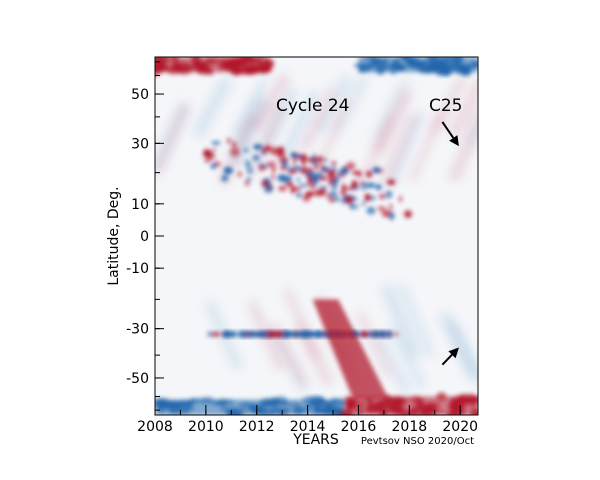 The width and height of the screenshot is (600, 480). I want to click on x-tick-label: 2012, so click(257, 427).